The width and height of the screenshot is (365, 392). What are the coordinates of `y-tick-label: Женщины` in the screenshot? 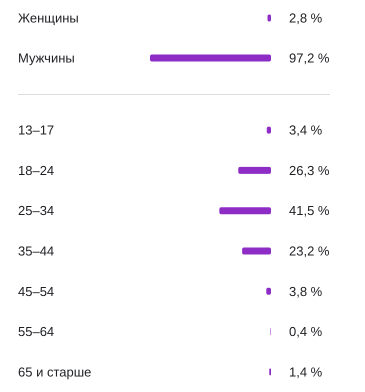 It's located at (48, 18).